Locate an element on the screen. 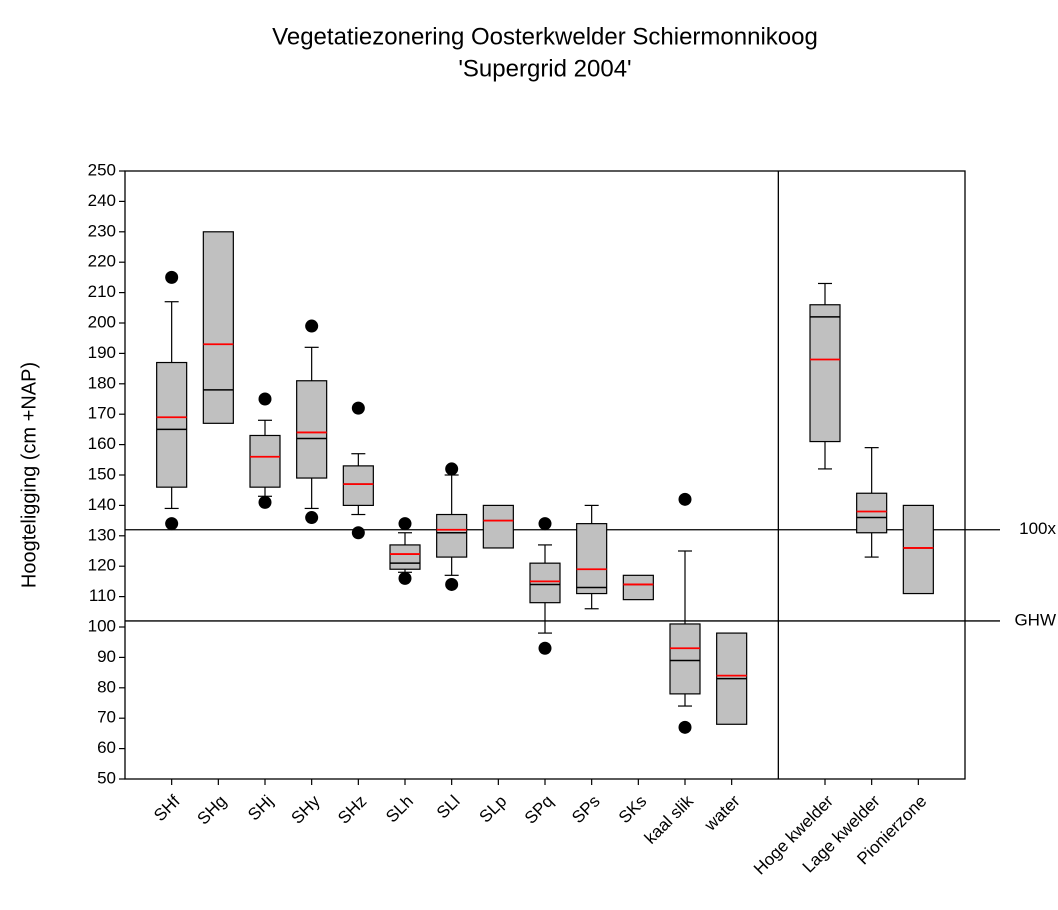 The image size is (1058, 910). x-tick-label: SHj is located at coordinates (260, 808).